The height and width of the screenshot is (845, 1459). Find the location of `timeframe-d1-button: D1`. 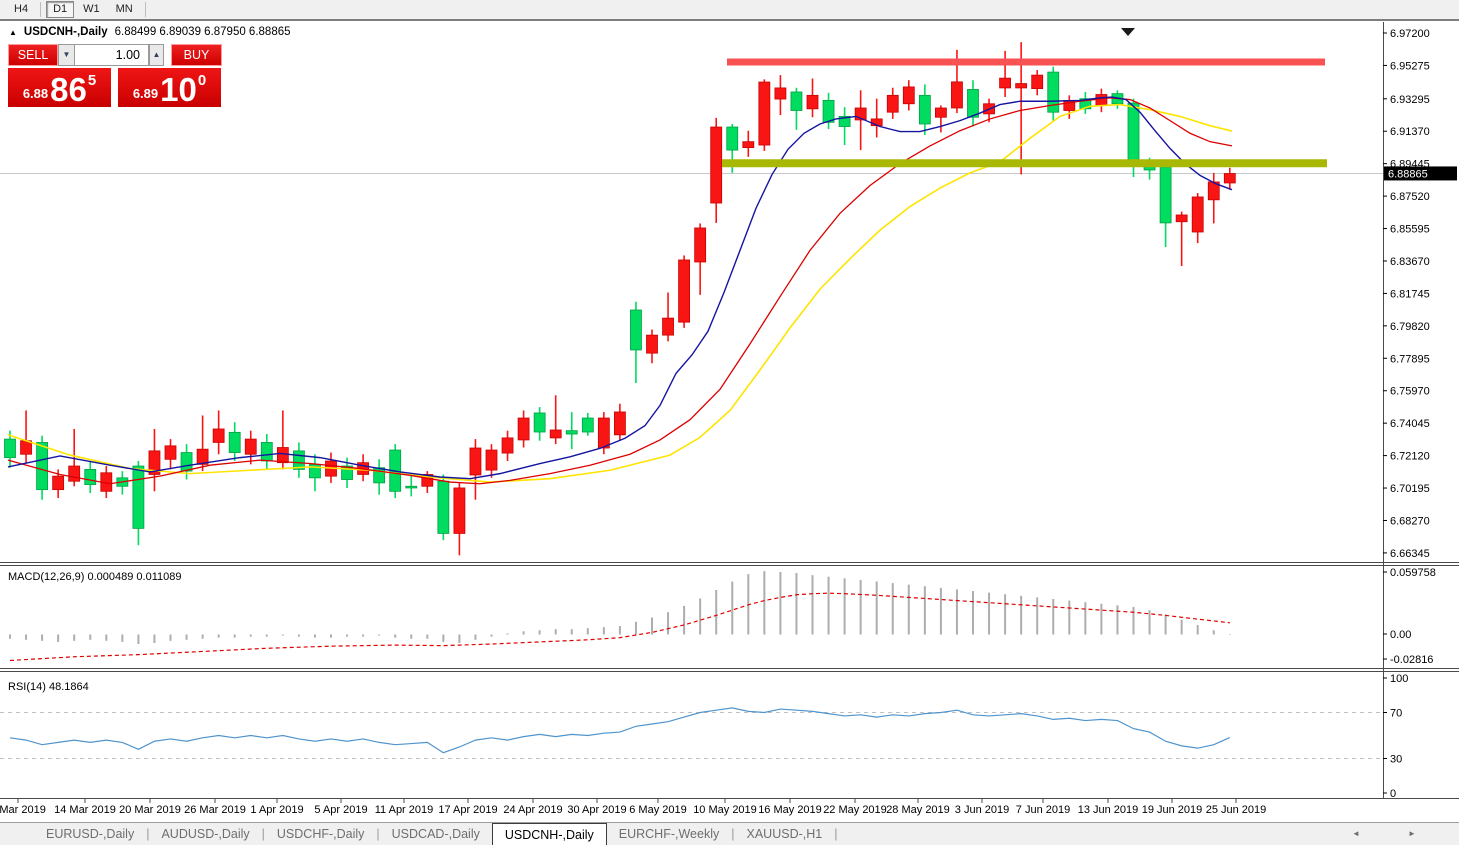

timeframe-d1-button: D1 is located at coordinates (60, 9).